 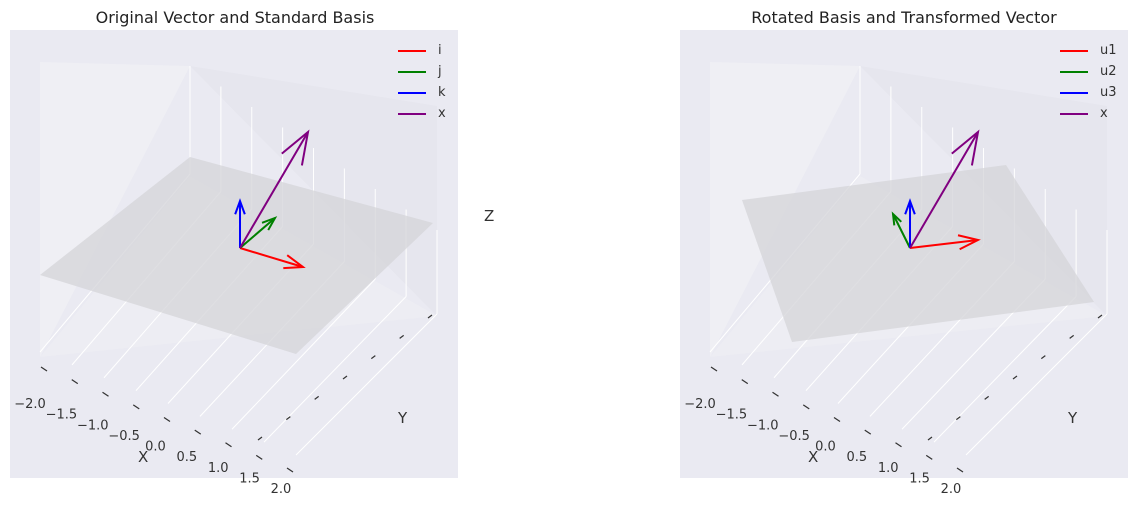 I want to click on z-axis-label: Z, so click(x=489, y=216).